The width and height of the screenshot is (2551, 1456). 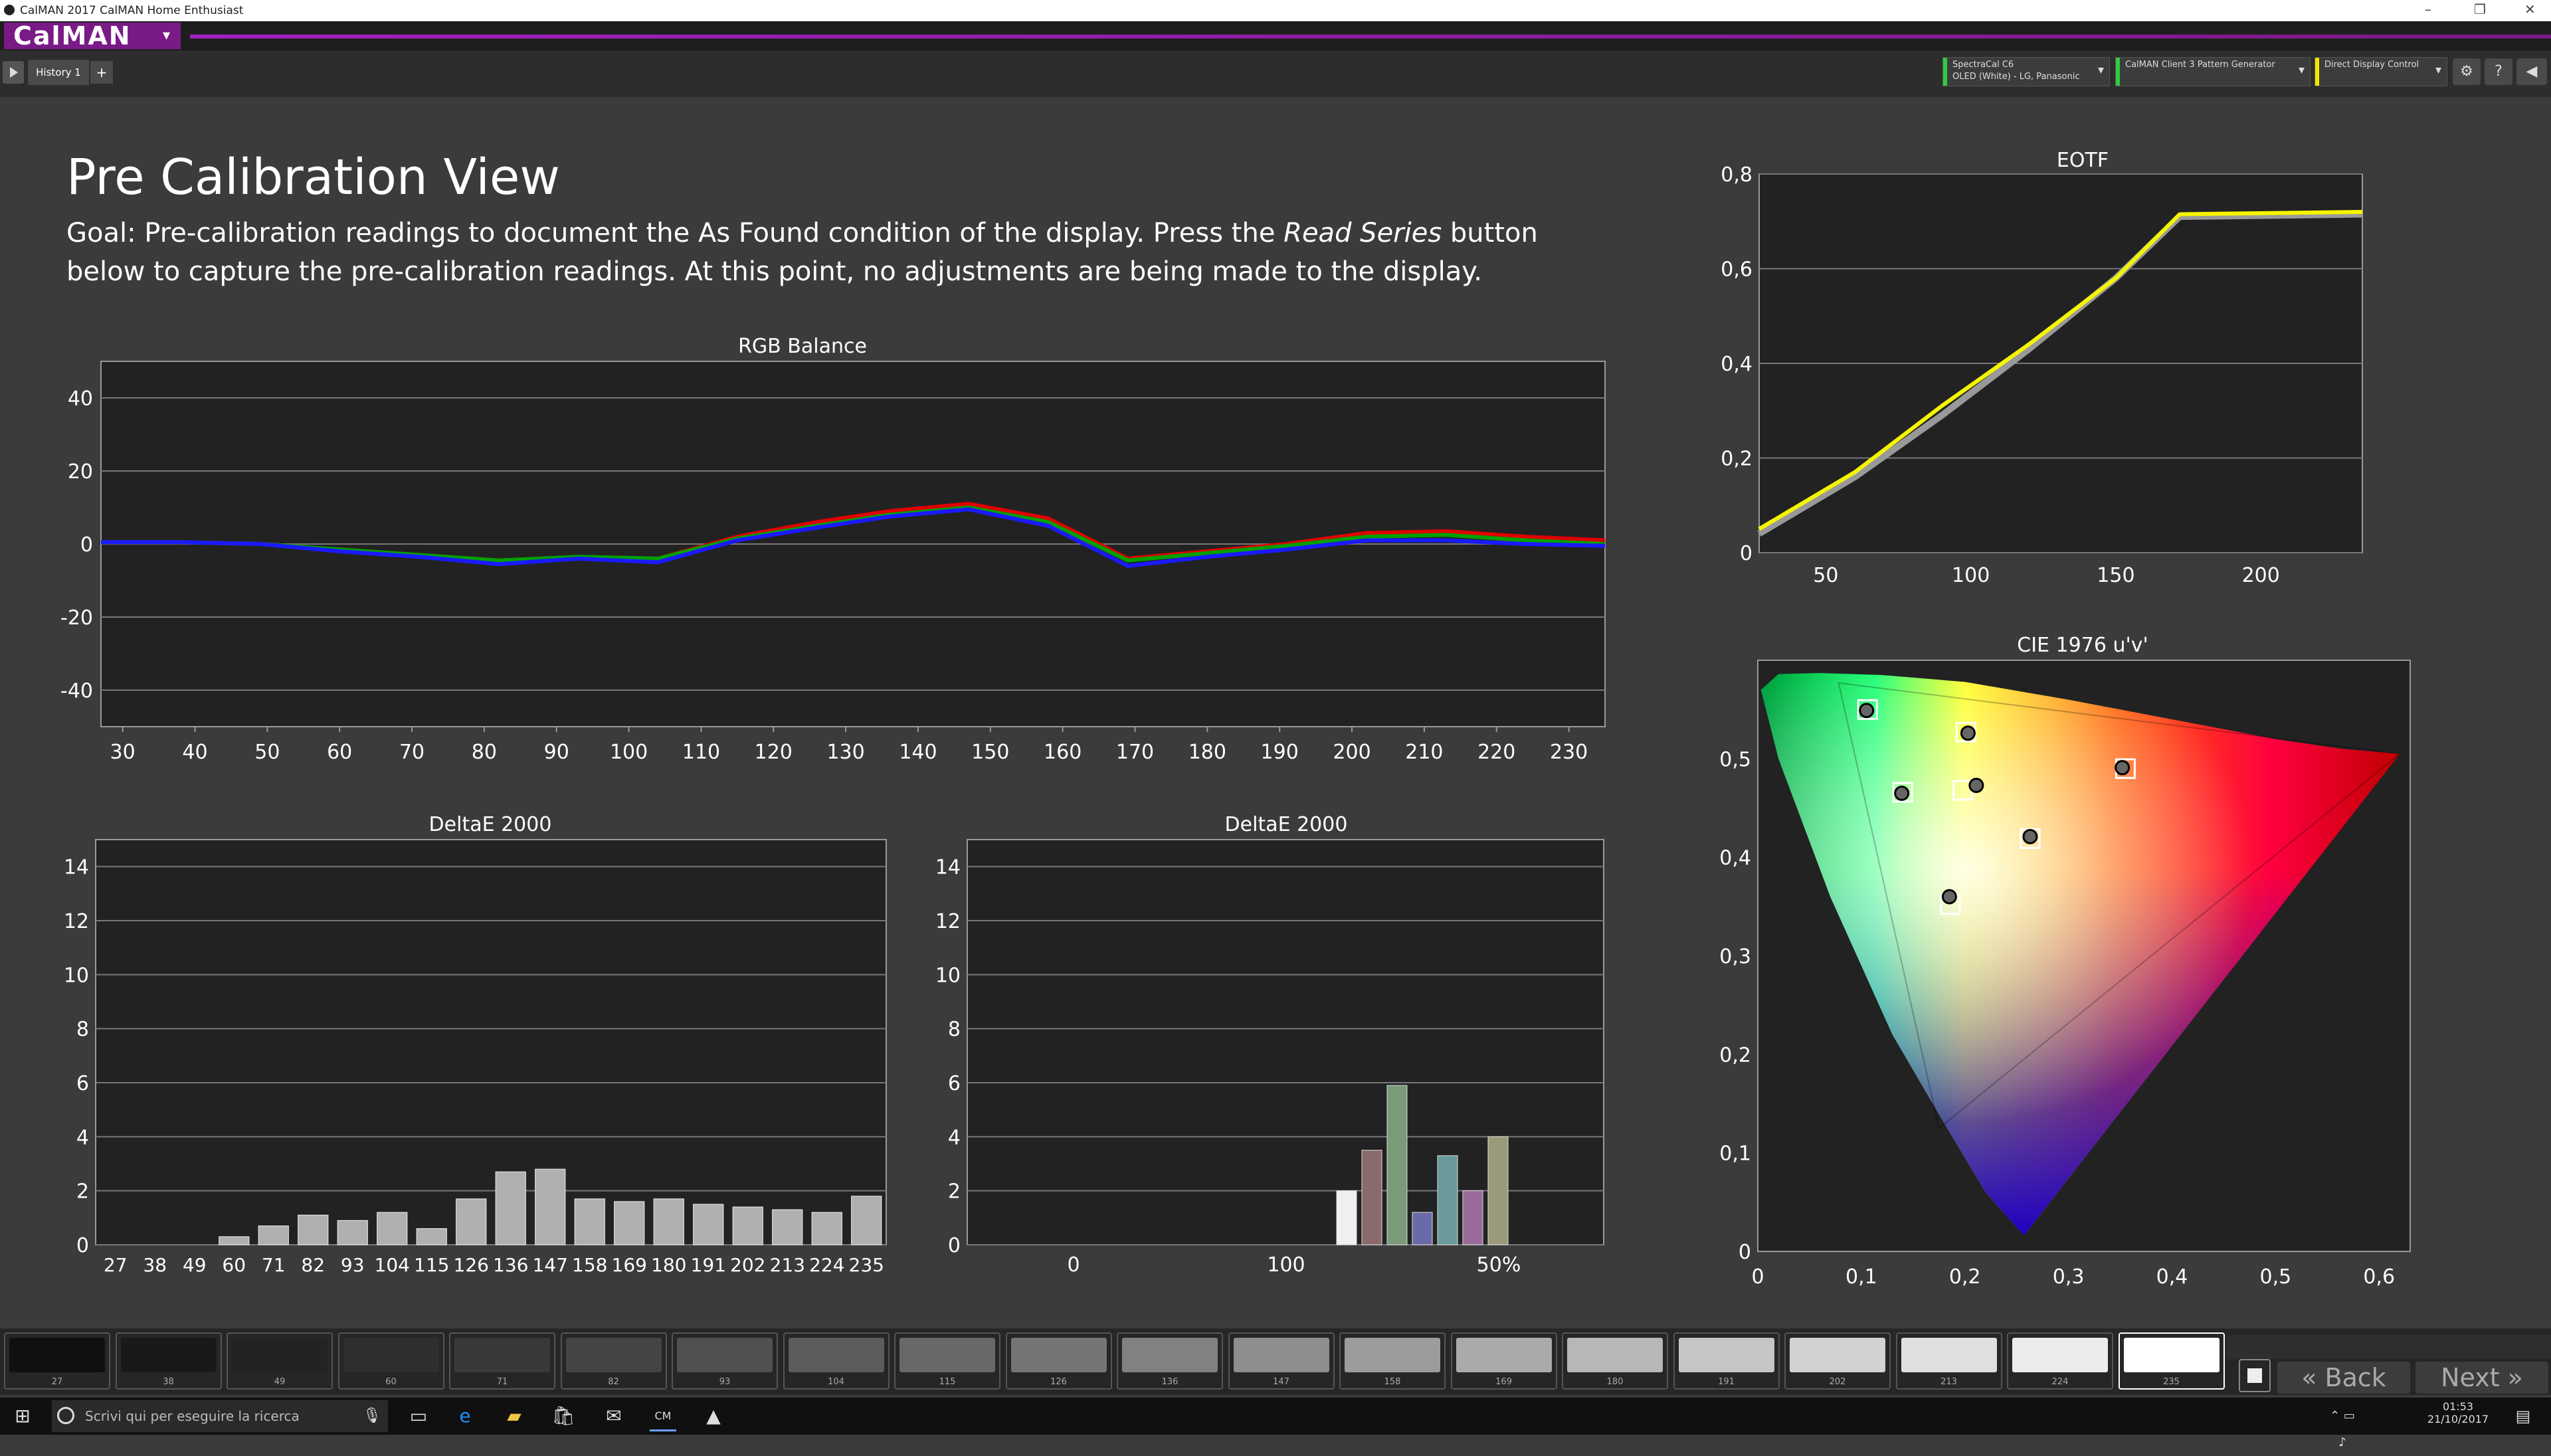 I want to click on next-arrow-icon: », so click(x=2511, y=1377).